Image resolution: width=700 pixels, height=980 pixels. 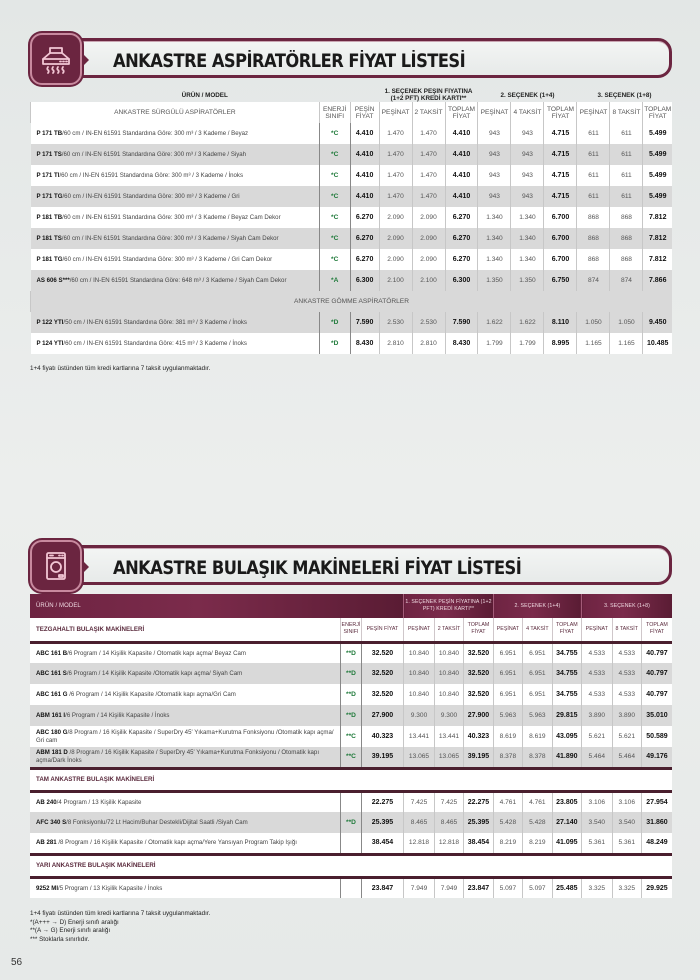 What do you see at coordinates (507, 673) in the screenshot?
I see `price-cell-o2-down: 6.951` at bounding box center [507, 673].